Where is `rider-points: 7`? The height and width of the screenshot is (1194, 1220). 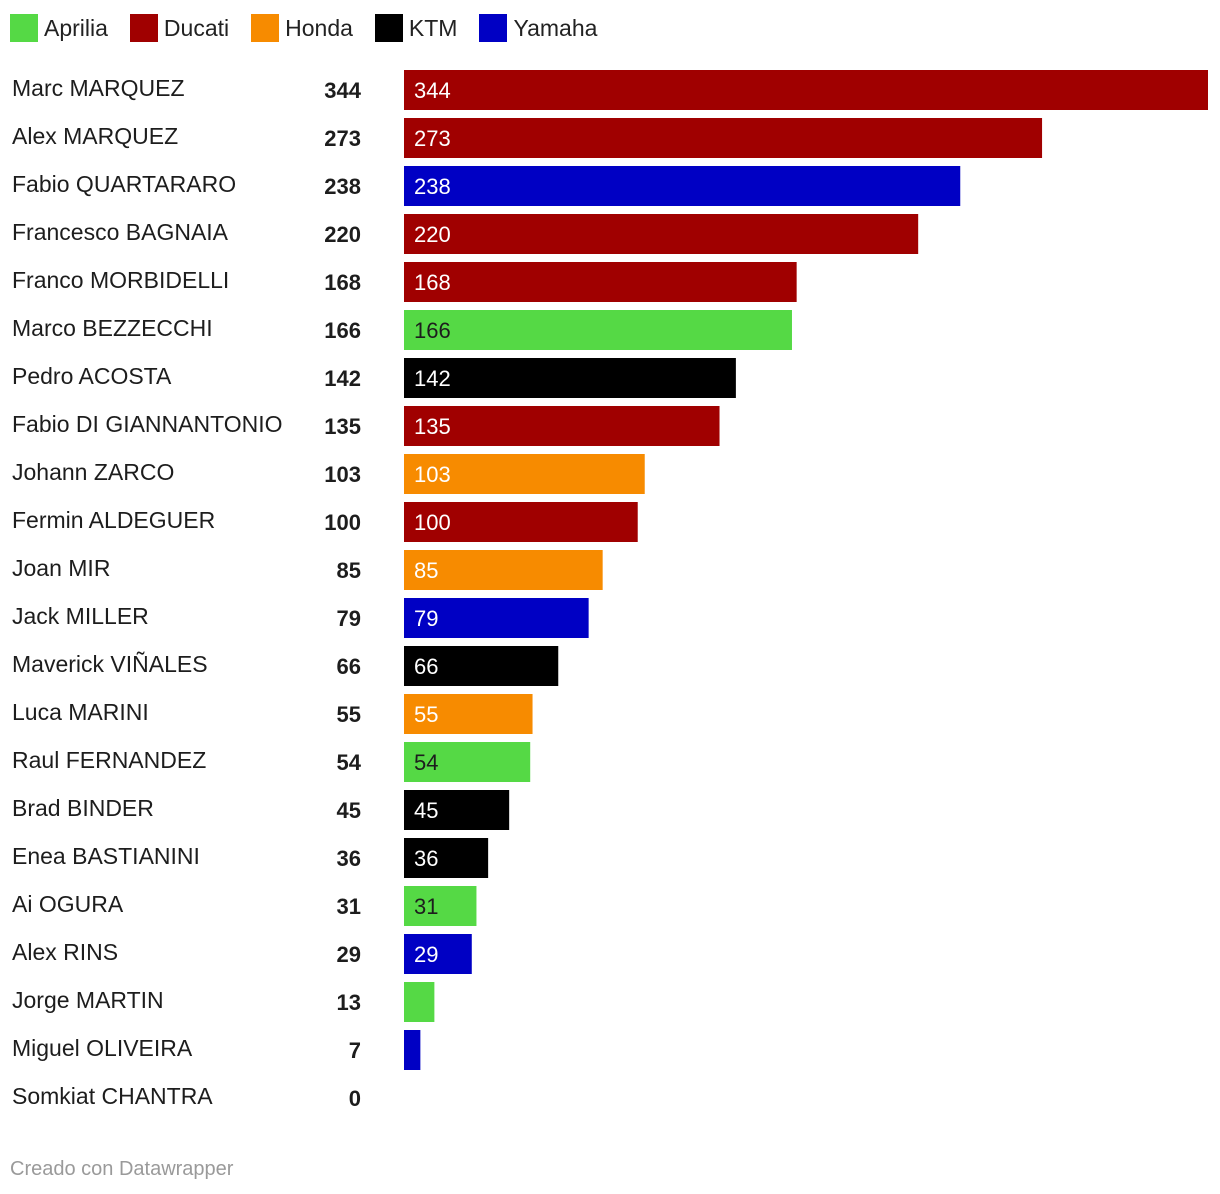 rider-points: 7 is located at coordinates (355, 1050).